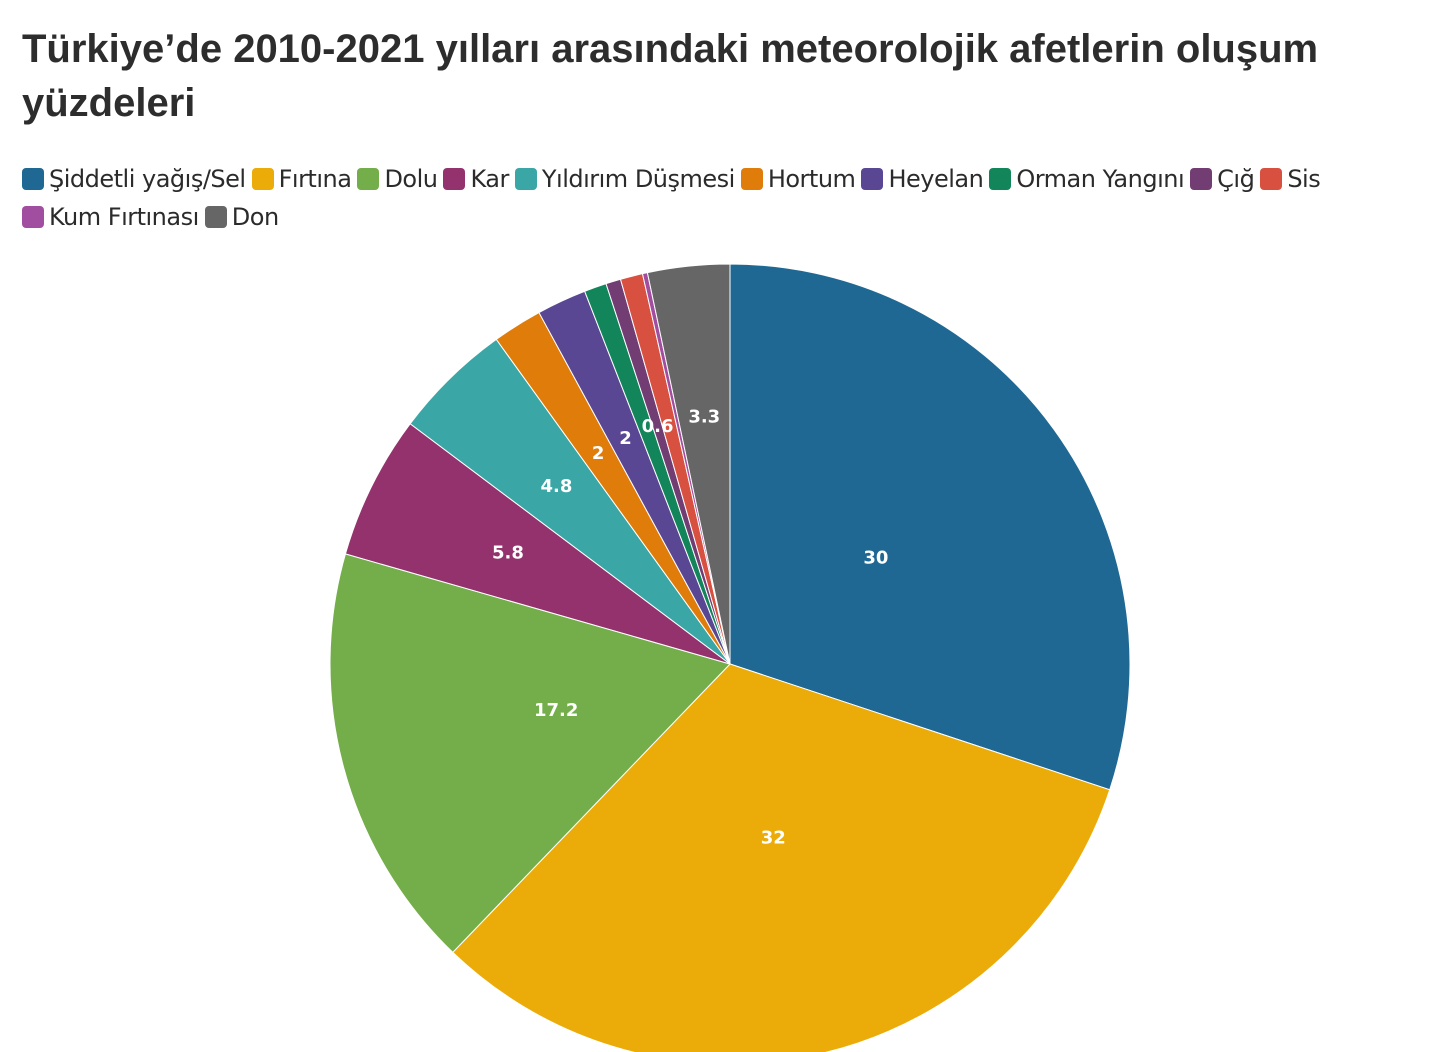 This screenshot has width=1456, height=1052. I want to click on legend-item: Kum Fırtınası, so click(110, 217).